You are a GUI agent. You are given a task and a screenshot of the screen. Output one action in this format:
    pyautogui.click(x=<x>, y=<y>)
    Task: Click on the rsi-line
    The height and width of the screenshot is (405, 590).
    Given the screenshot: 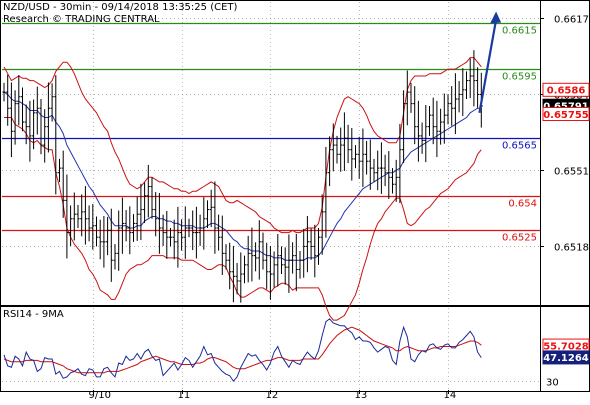 What is the action you would take?
    pyautogui.click(x=242, y=350)
    